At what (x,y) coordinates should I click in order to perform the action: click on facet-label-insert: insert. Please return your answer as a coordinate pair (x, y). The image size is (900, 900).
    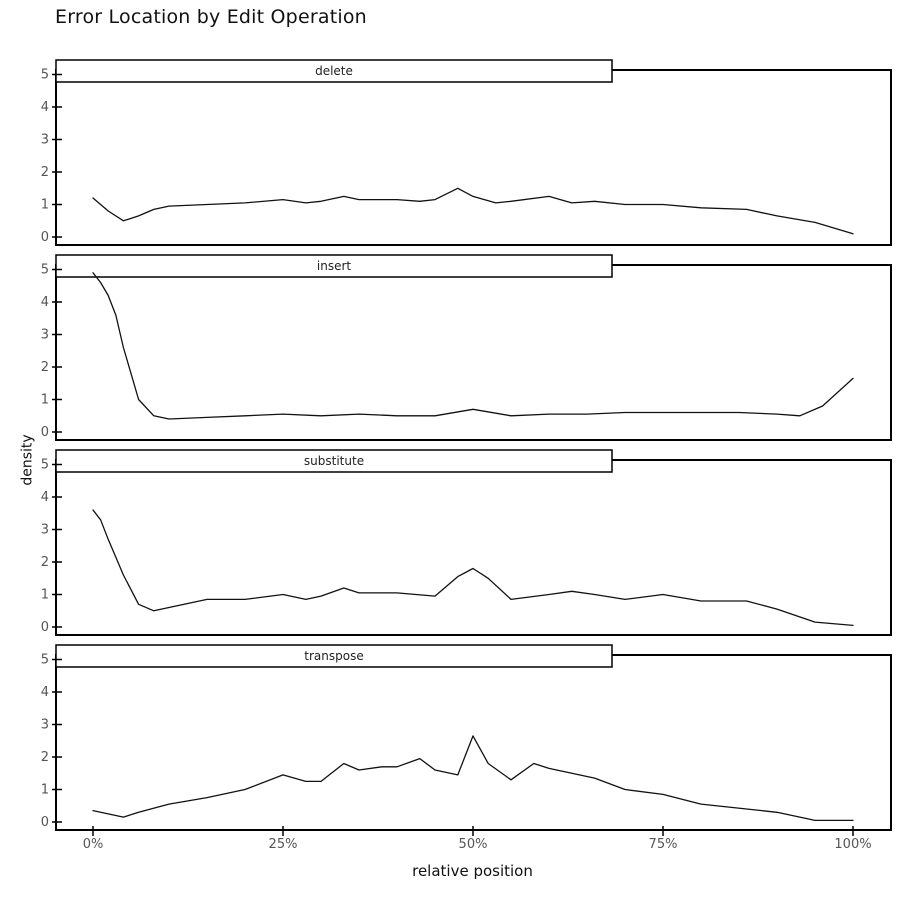
    Looking at the image, I should click on (334, 266).